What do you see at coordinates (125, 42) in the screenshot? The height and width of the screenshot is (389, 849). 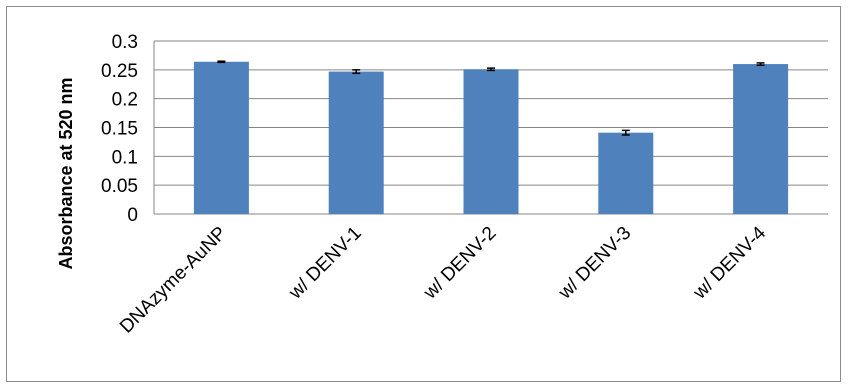 I see `y-tick-label: 0.3` at bounding box center [125, 42].